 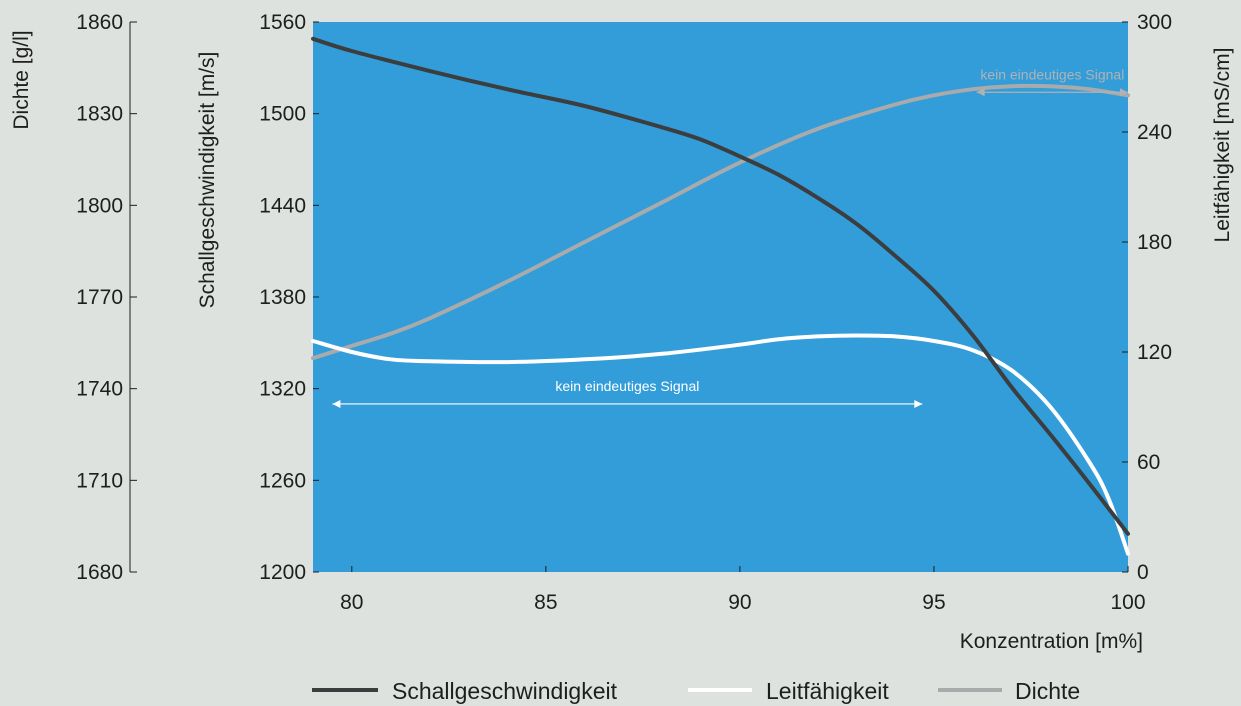 I want to click on x-tick-label: 90, so click(x=739, y=602).